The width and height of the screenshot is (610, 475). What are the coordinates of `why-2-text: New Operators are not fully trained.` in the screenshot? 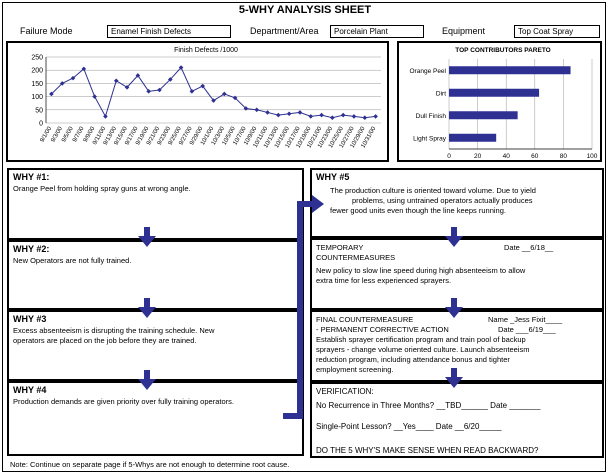 It's located at (72, 260).